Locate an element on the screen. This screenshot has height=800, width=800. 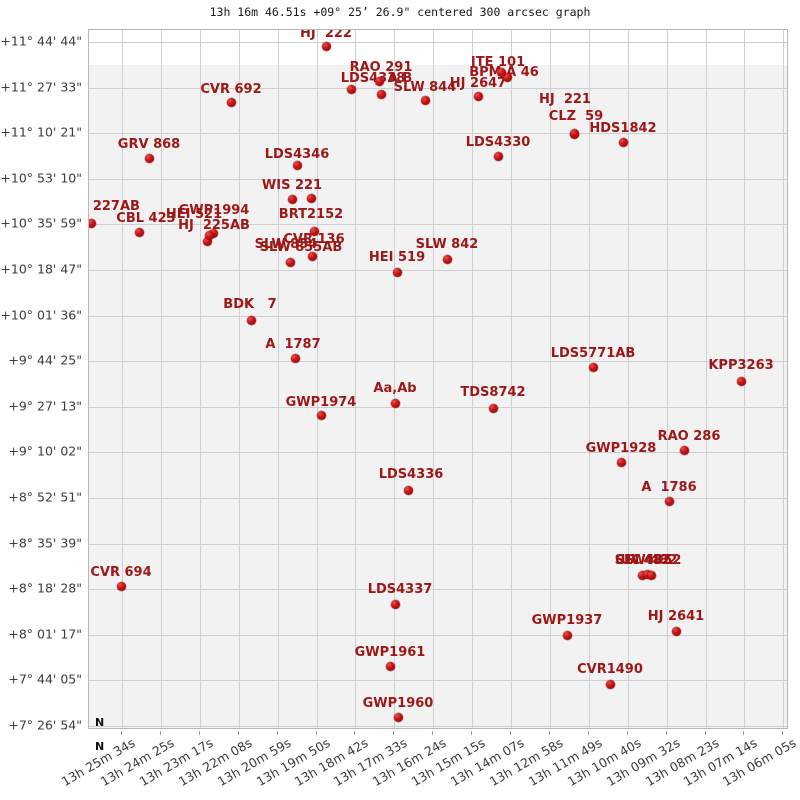
y-tick-label: +10° 01' 36" is located at coordinates (41, 315).